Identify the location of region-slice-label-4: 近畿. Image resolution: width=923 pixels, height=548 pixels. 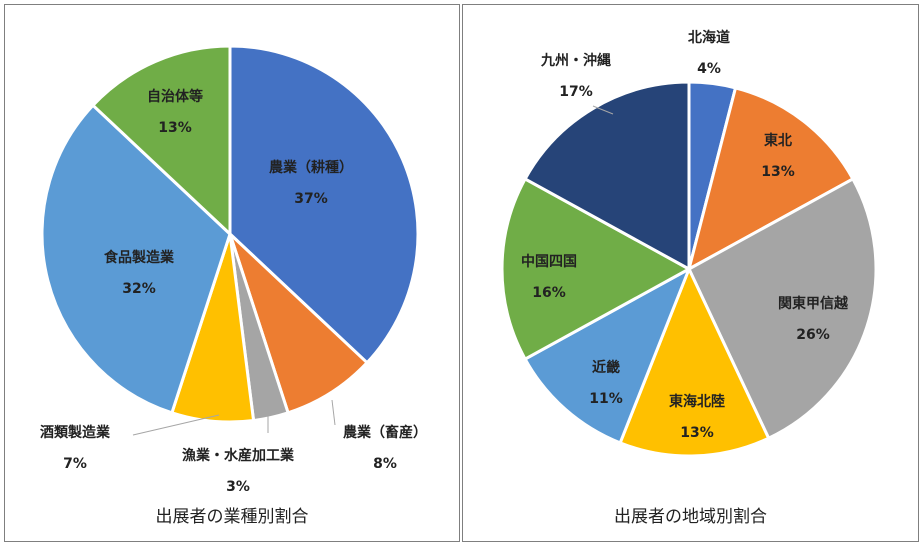
(606, 367).